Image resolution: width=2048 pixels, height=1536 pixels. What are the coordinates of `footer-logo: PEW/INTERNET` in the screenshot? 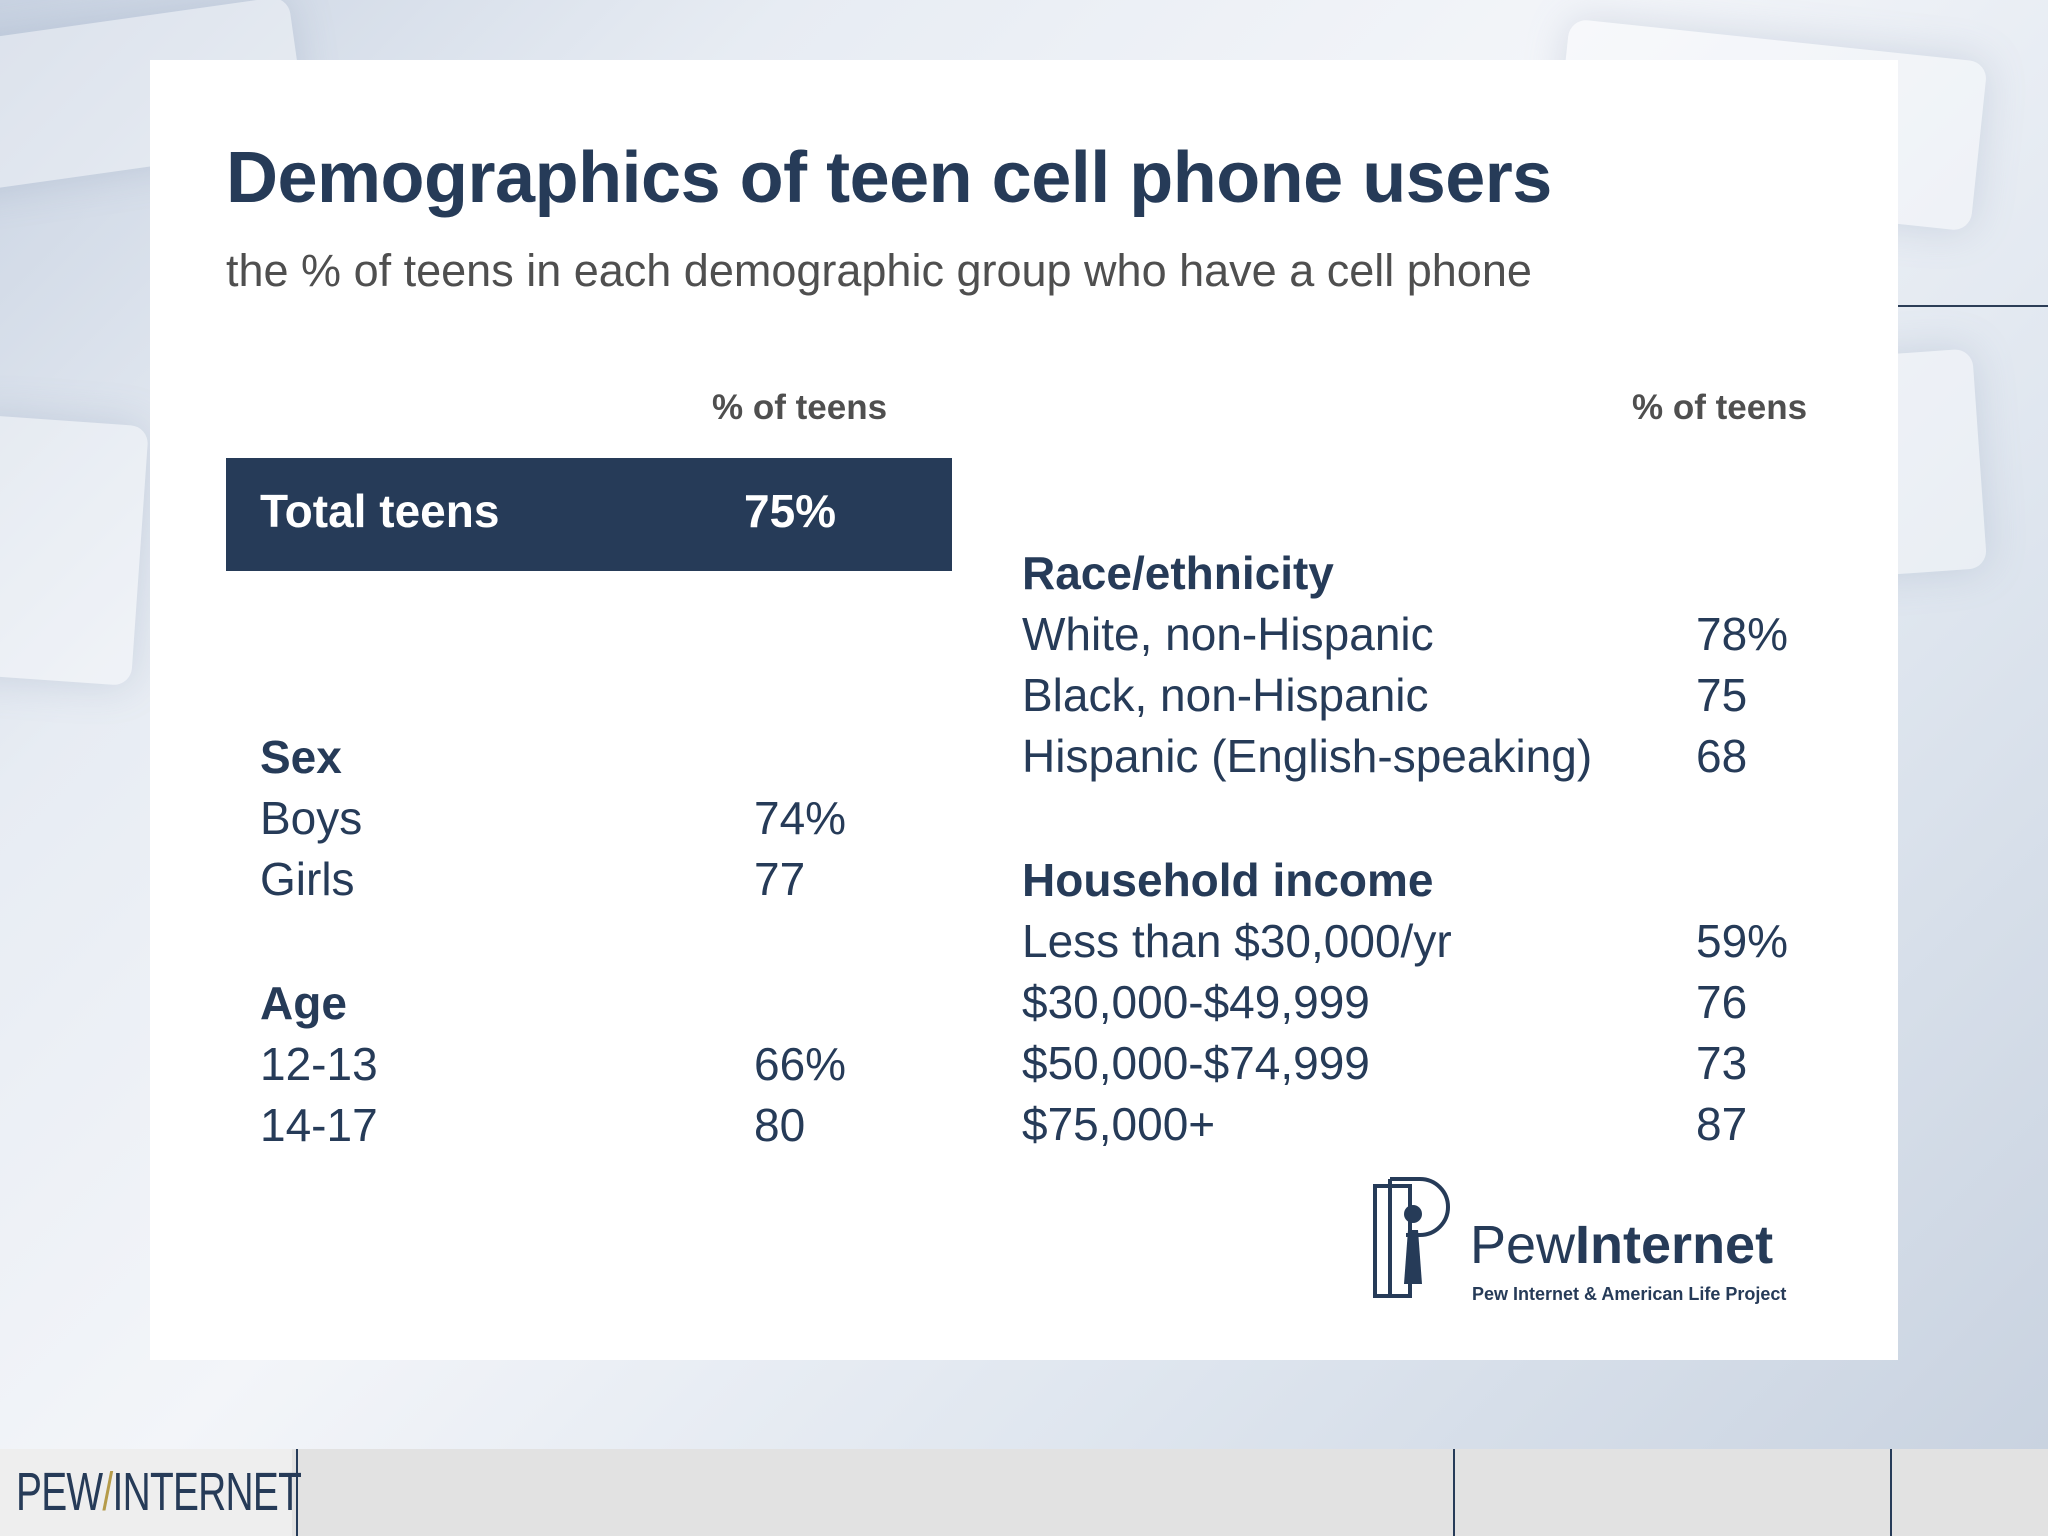 It's located at (159, 1492).